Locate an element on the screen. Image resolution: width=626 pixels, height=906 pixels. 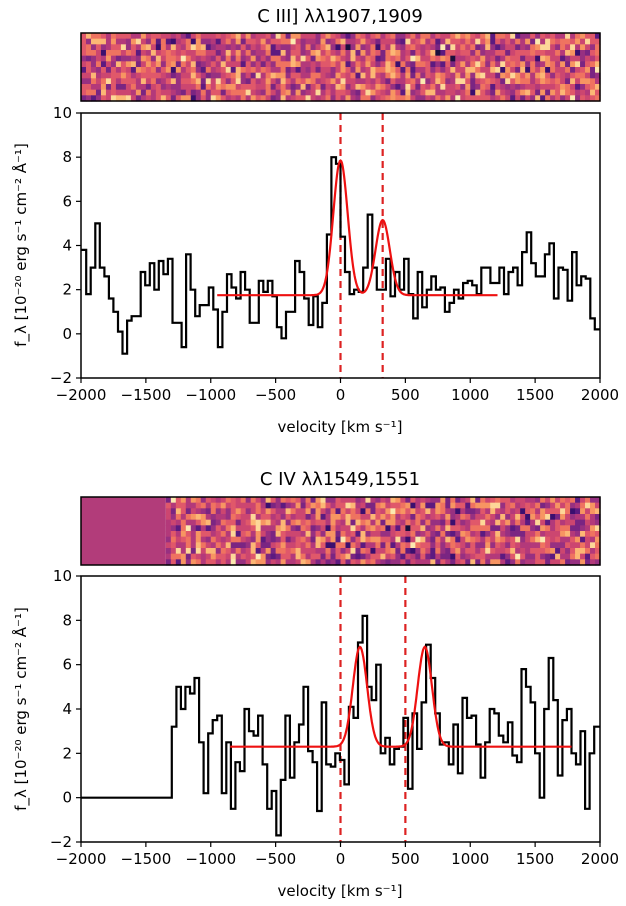
civ-2d-spectrum-mask is located at coordinates (123, 531).